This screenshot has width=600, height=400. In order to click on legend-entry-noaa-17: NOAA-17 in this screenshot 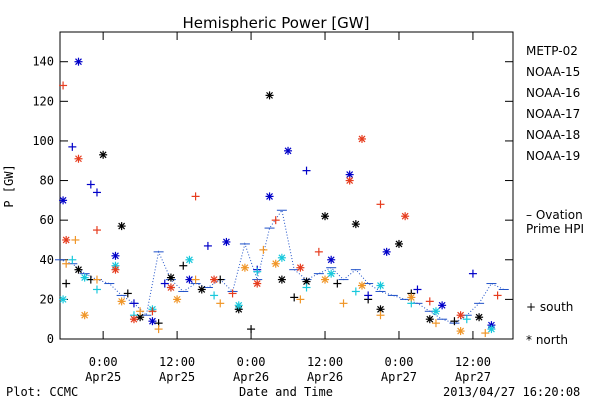, I will do `click(553, 114)`.